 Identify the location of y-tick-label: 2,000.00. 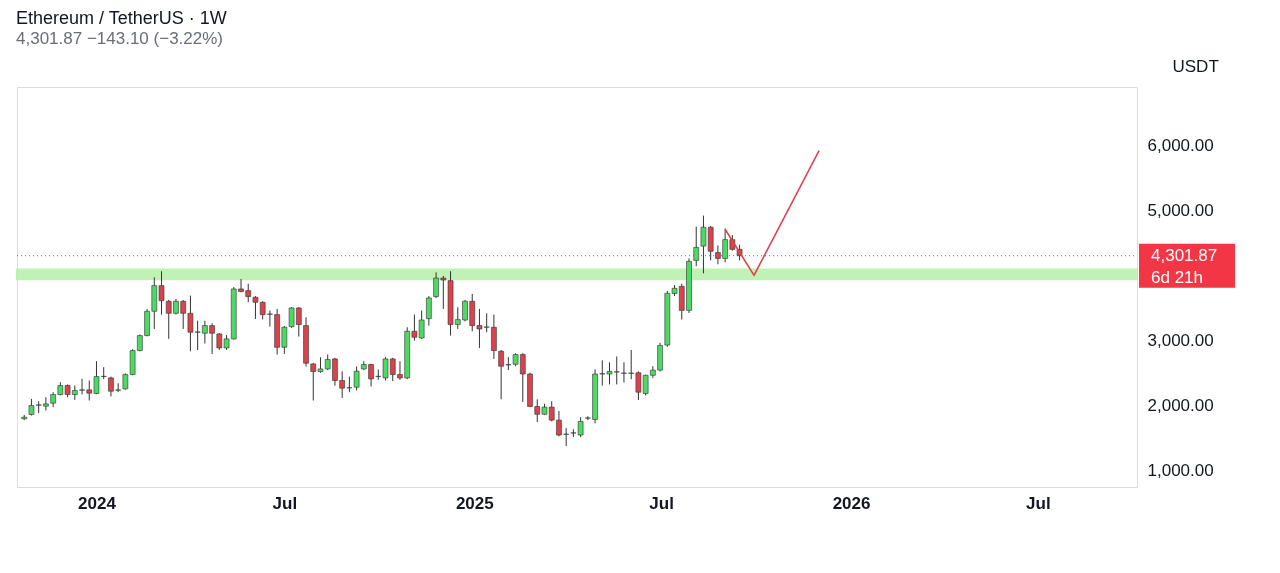
(1180, 405).